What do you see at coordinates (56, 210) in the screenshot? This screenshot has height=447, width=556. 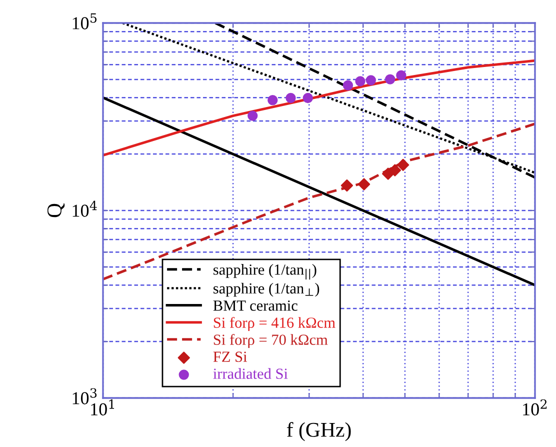 I see `y-axis-title: Q` at bounding box center [56, 210].